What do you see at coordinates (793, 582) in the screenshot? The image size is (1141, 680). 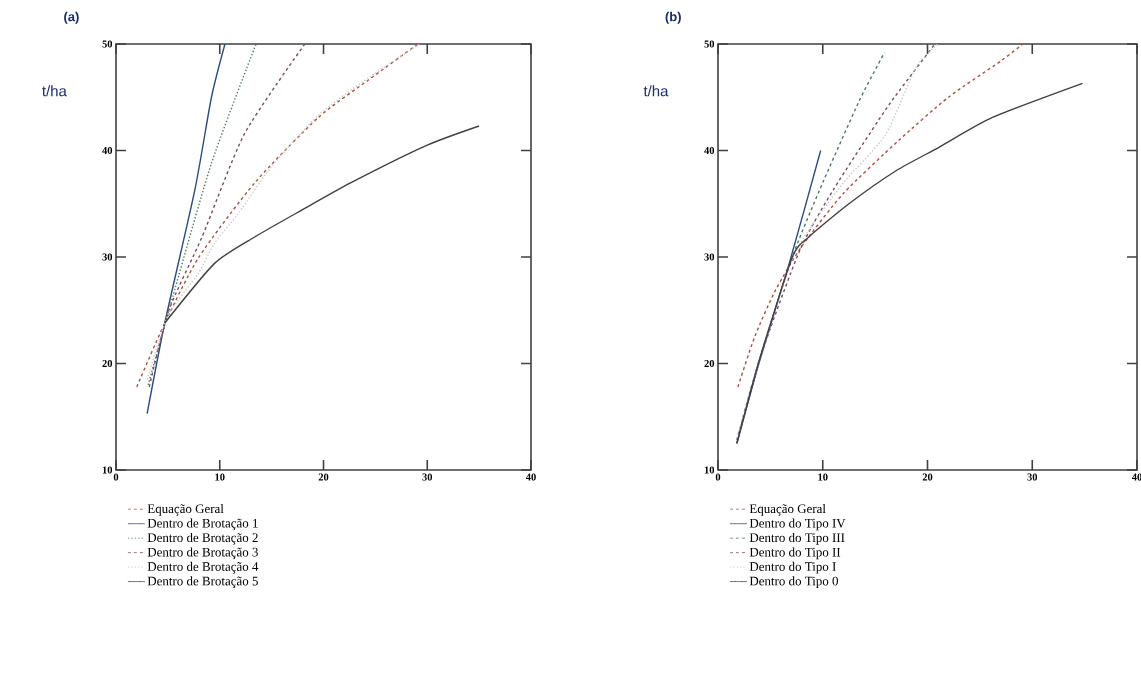 I see `legend-label: Dentro do Tipo 0` at bounding box center [793, 582].